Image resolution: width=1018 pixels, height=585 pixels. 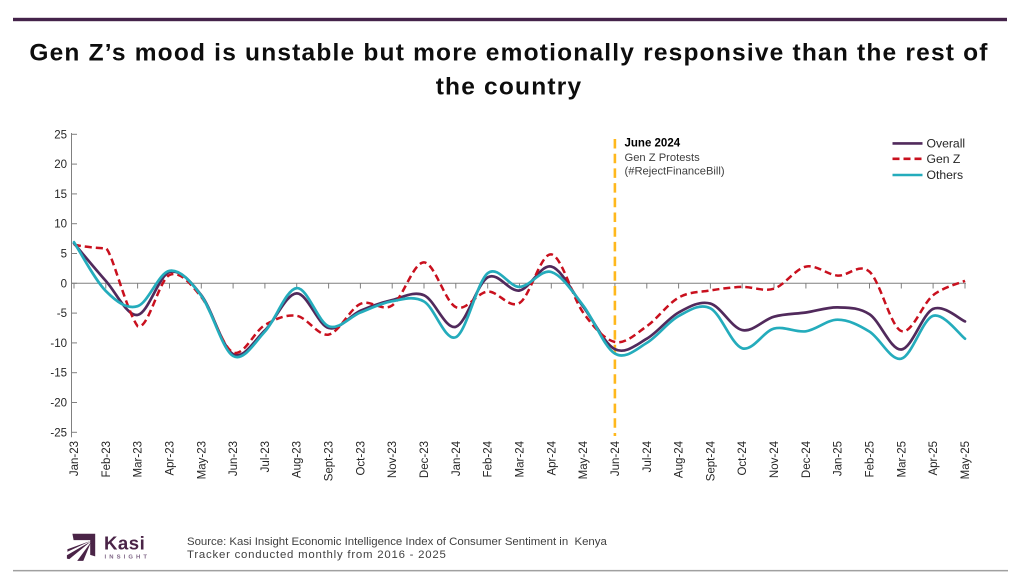 What do you see at coordinates (807, 459) in the screenshot?
I see `svg-text: Dec-24` at bounding box center [807, 459].